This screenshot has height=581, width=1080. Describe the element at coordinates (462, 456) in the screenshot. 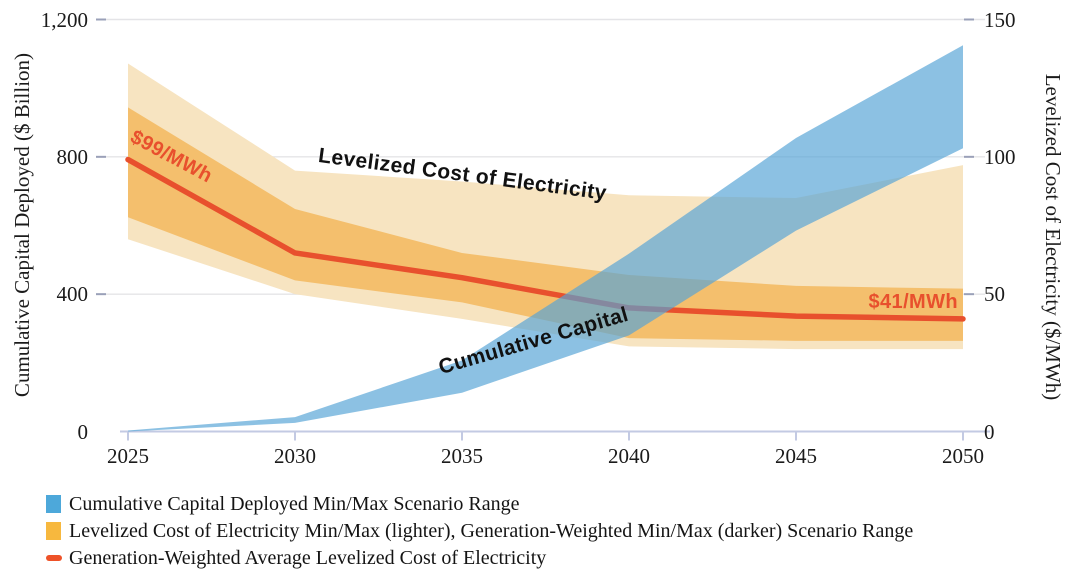

I see `x-tick-label: 2035` at that location.